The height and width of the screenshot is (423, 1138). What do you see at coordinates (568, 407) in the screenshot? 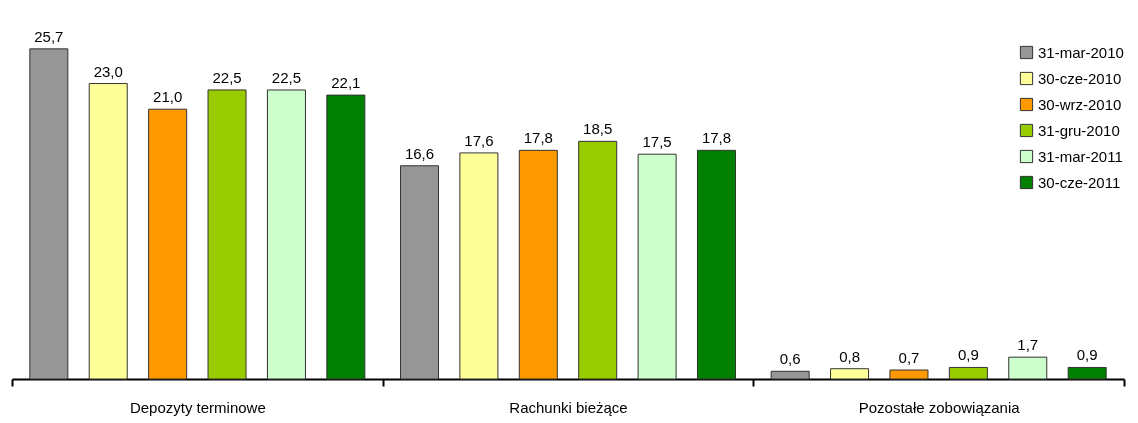
I see `x-tick-label: Rachunki bieżące` at bounding box center [568, 407].